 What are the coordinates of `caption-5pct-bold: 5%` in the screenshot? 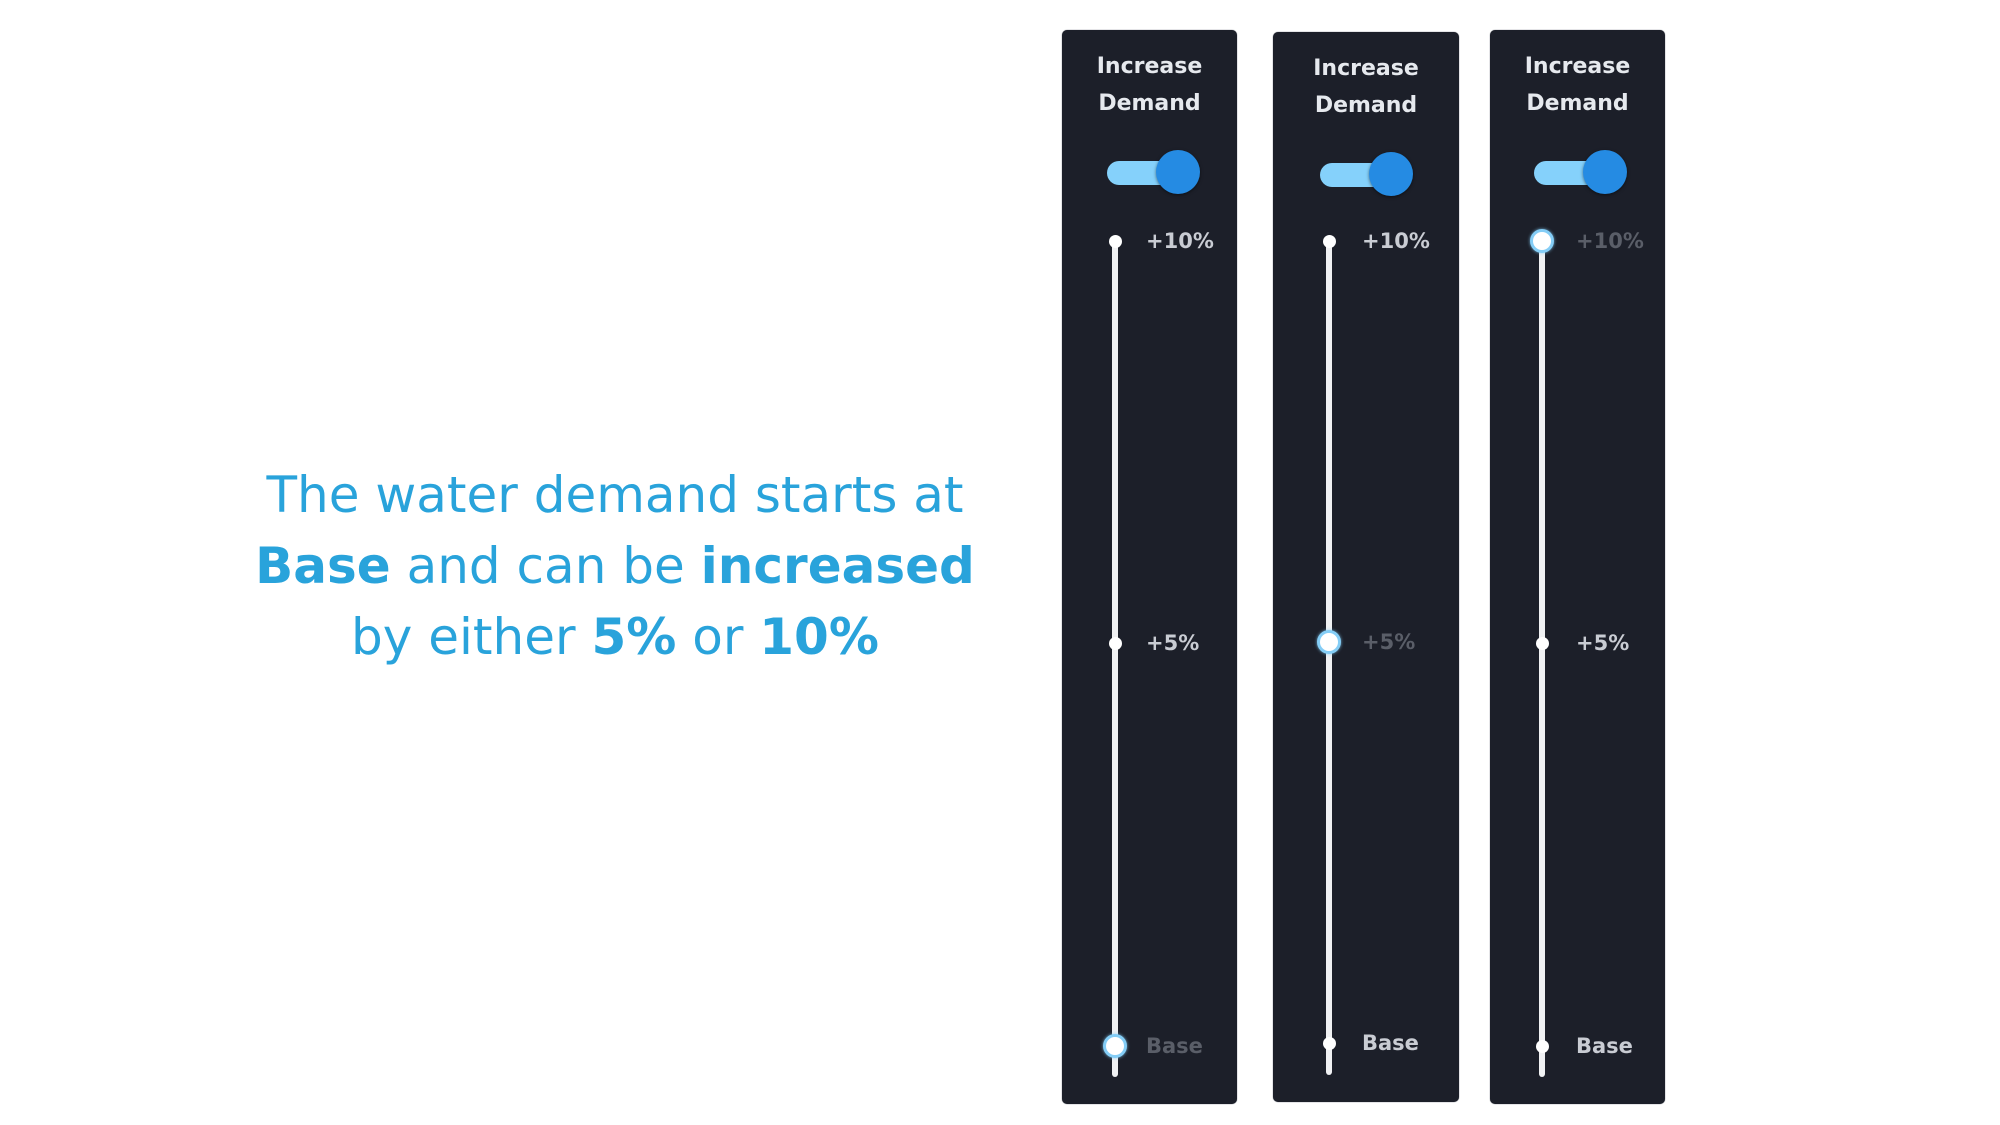 It's located at (634, 637).